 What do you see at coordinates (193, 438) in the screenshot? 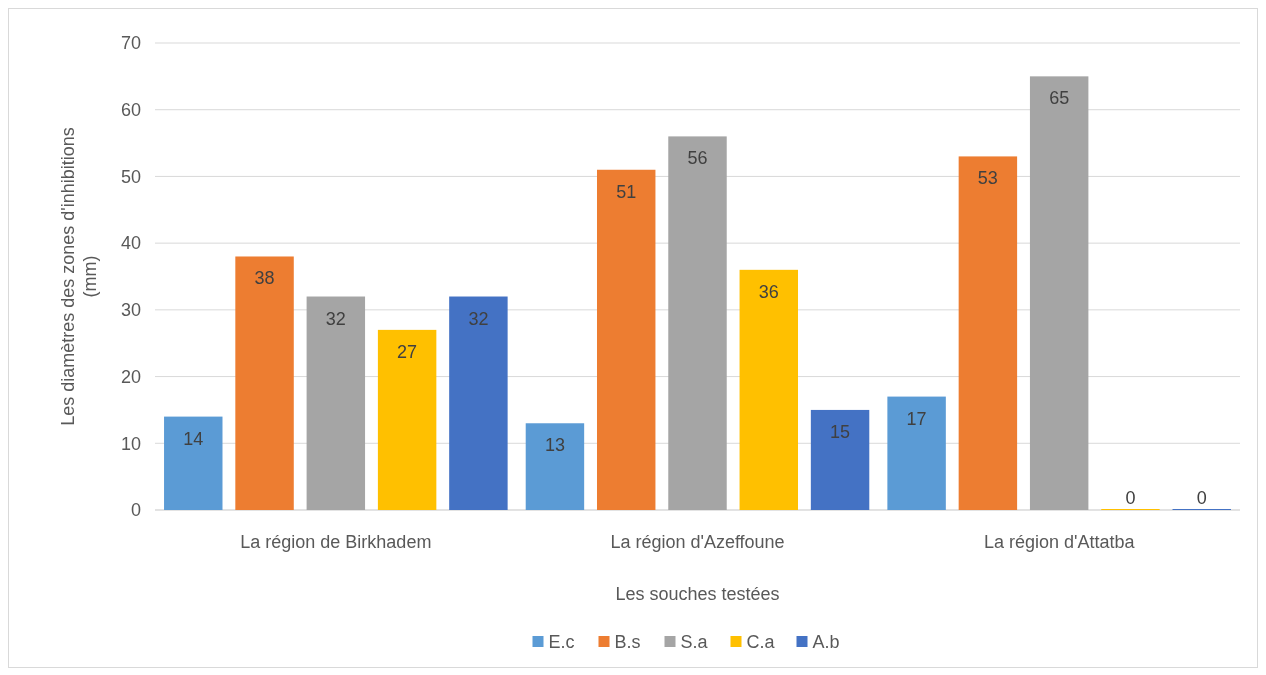
I see `data-label: 14` at bounding box center [193, 438].